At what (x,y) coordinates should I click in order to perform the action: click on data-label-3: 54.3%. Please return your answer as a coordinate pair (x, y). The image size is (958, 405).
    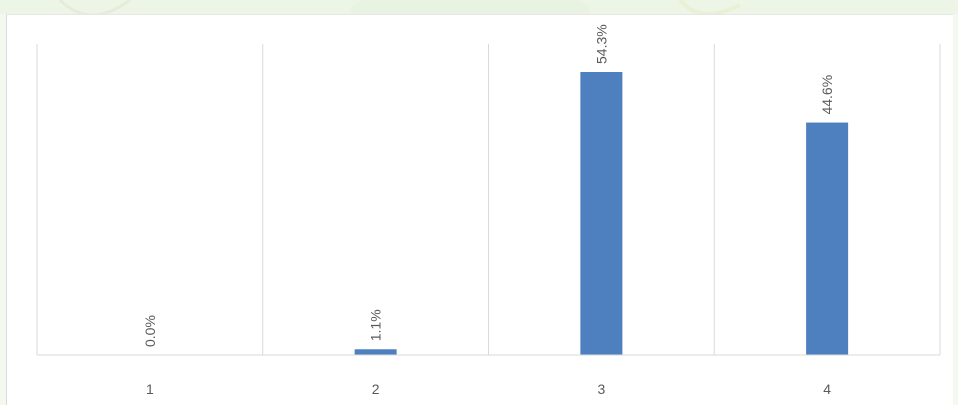
    Looking at the image, I should click on (601, 44).